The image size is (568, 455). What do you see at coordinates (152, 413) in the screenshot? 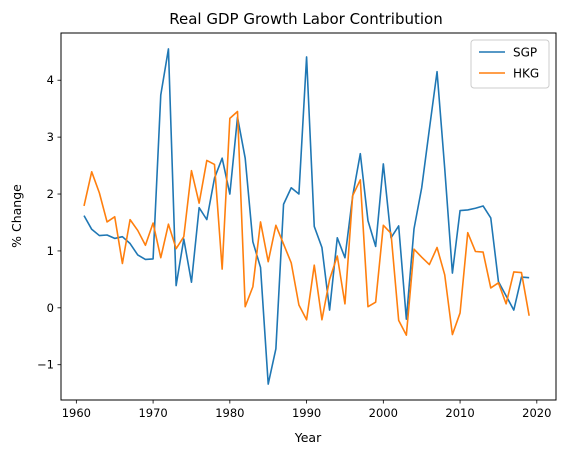
I see `x-tick-label: 1970` at bounding box center [152, 413].